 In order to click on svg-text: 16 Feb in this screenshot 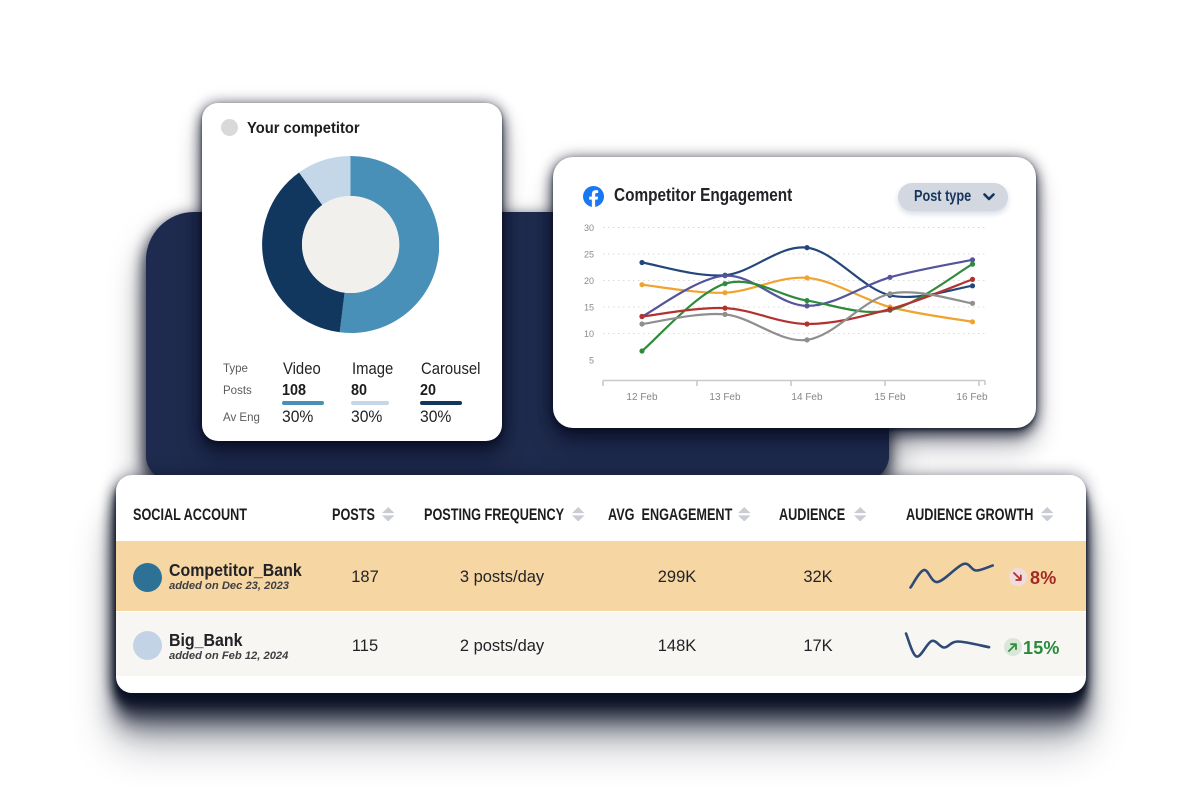, I will do `click(972, 397)`.